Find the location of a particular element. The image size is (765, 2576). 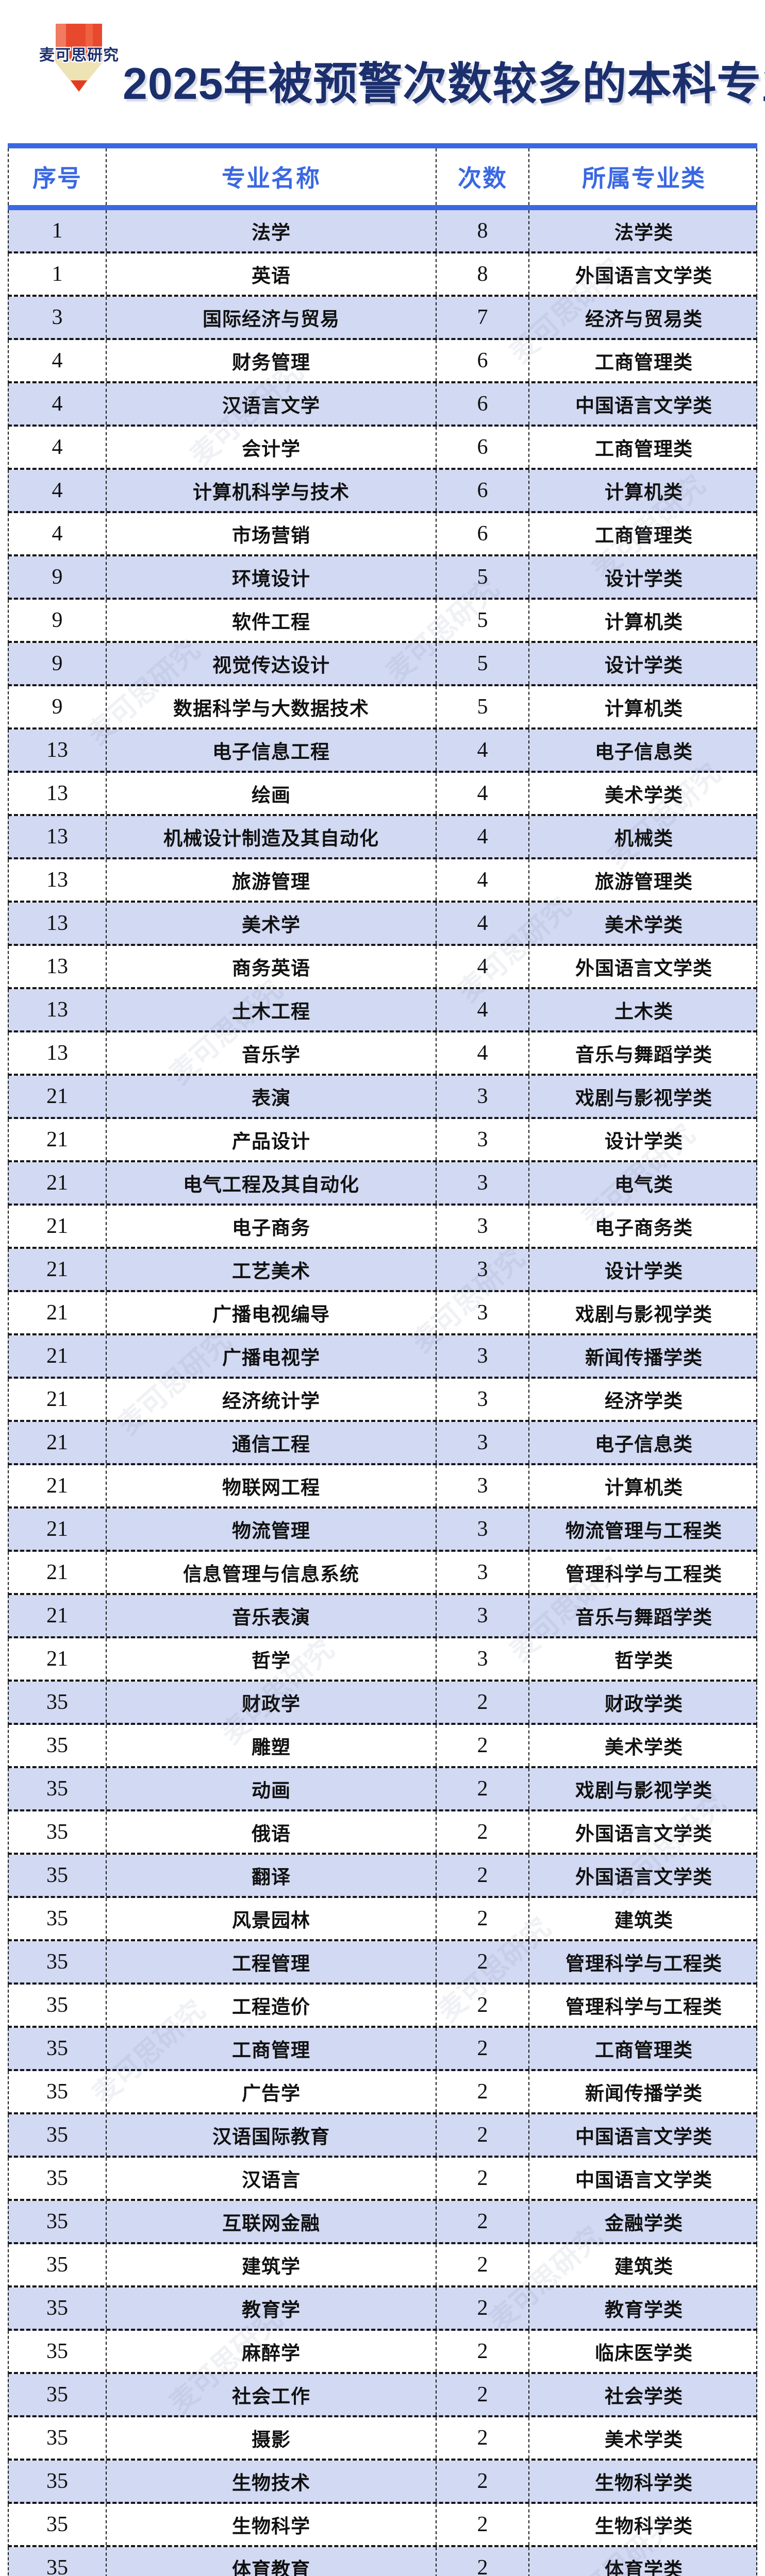

table-row: 21 广播电视学 3 新闻传播学类 is located at coordinates (382, 1357).